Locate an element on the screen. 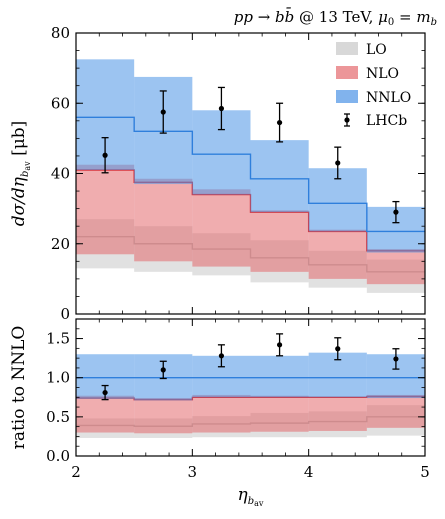  y-tick-label: 1.0 is located at coordinates (58, 378).